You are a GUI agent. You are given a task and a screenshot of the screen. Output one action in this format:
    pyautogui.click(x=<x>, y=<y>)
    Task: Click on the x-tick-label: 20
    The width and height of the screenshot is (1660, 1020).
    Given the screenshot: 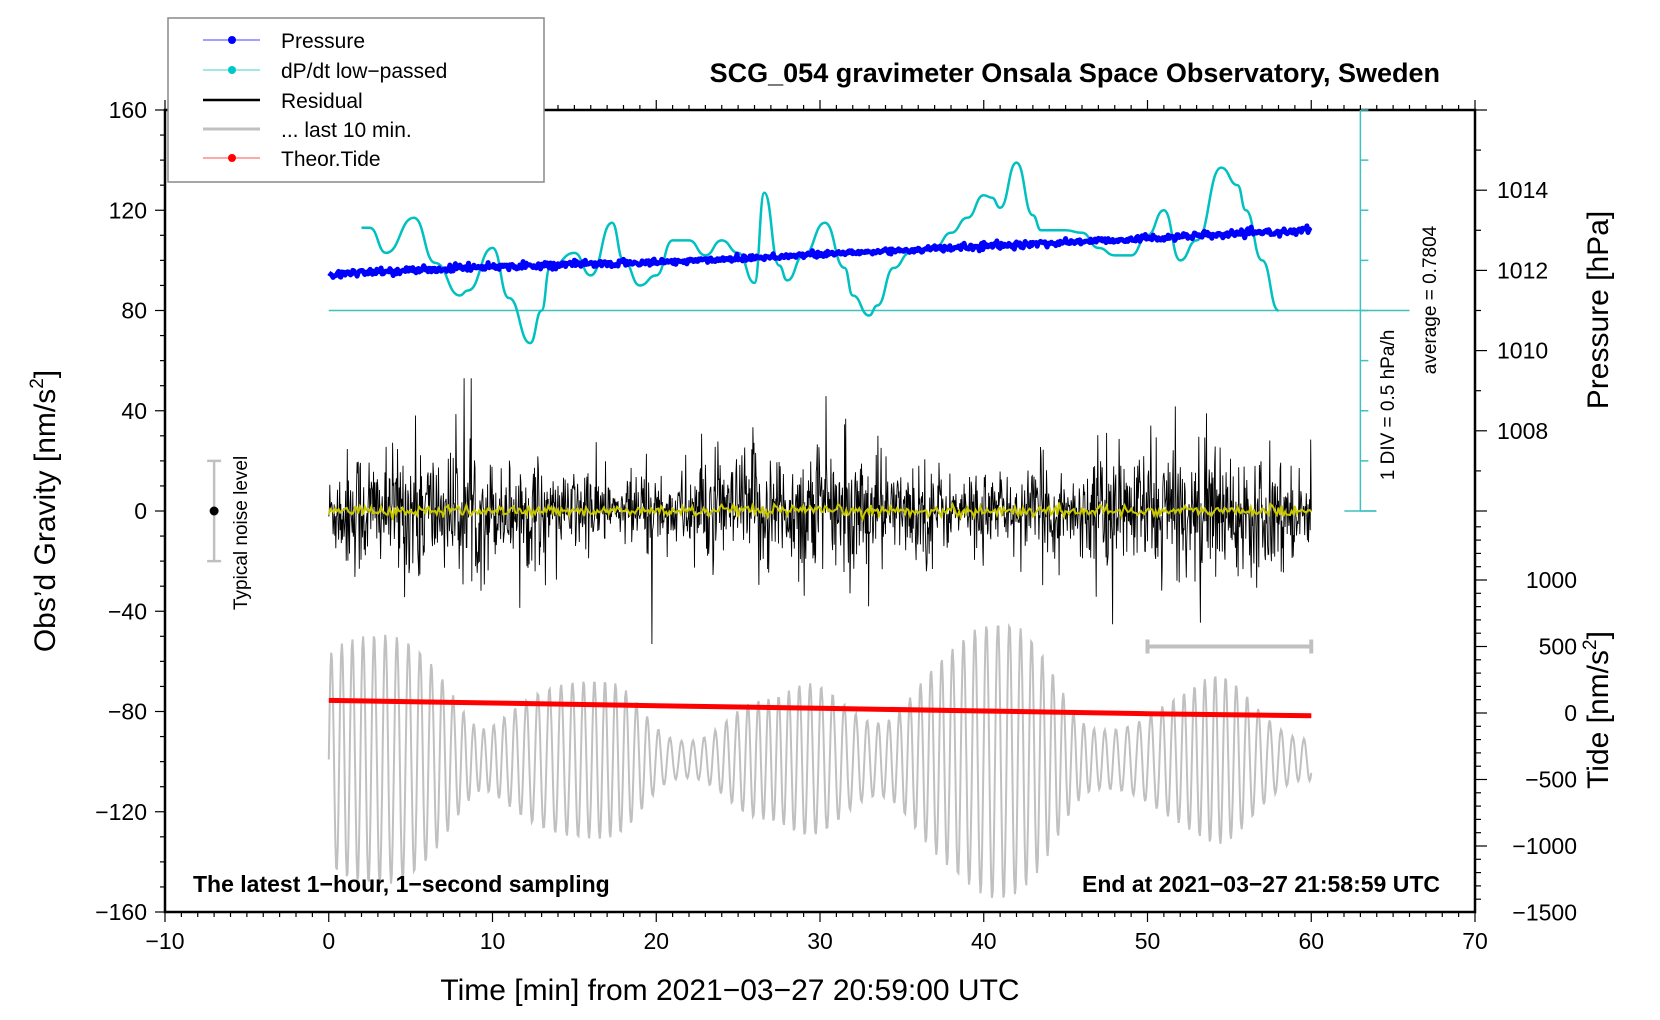 What is the action you would take?
    pyautogui.click(x=656, y=941)
    